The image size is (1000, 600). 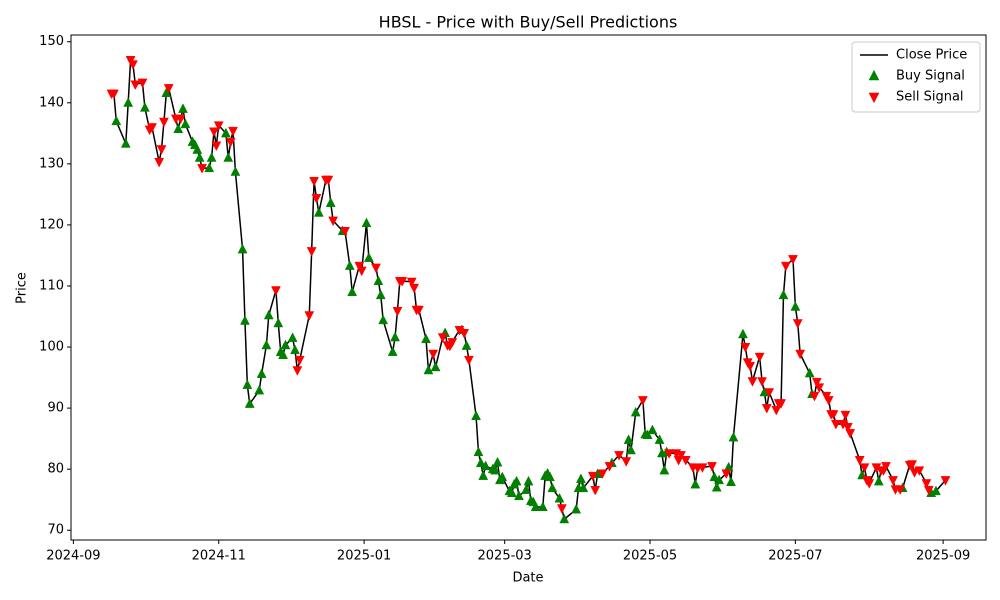 I want to click on y-tick-label: 80, so click(x=55, y=469).